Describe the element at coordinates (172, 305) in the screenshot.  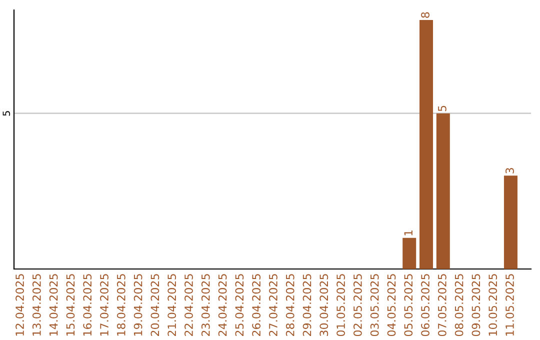
I see `x-tick-label: 21.04.2025` at that location.